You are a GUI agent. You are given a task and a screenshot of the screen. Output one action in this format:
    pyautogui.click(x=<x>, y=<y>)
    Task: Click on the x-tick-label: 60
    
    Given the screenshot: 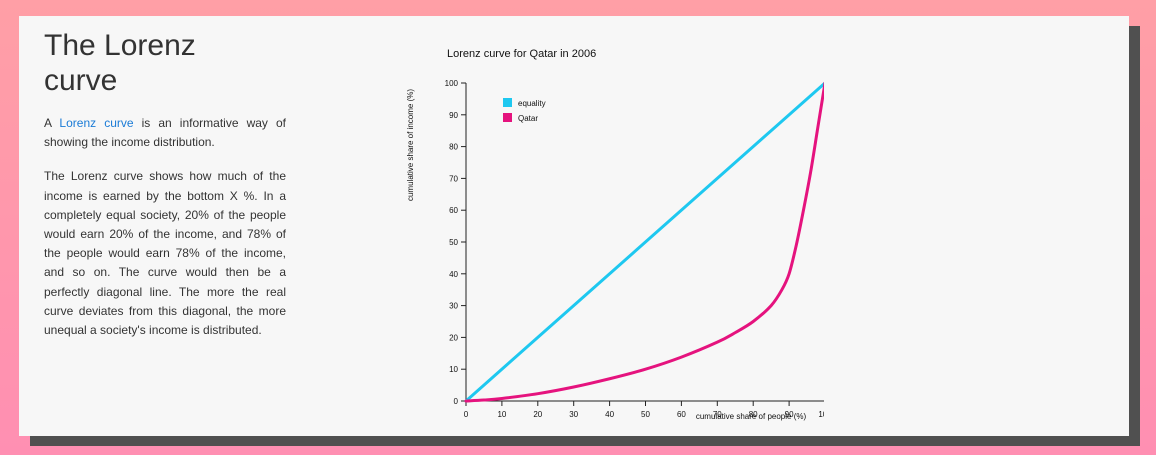 What is the action you would take?
    pyautogui.click(x=681, y=414)
    